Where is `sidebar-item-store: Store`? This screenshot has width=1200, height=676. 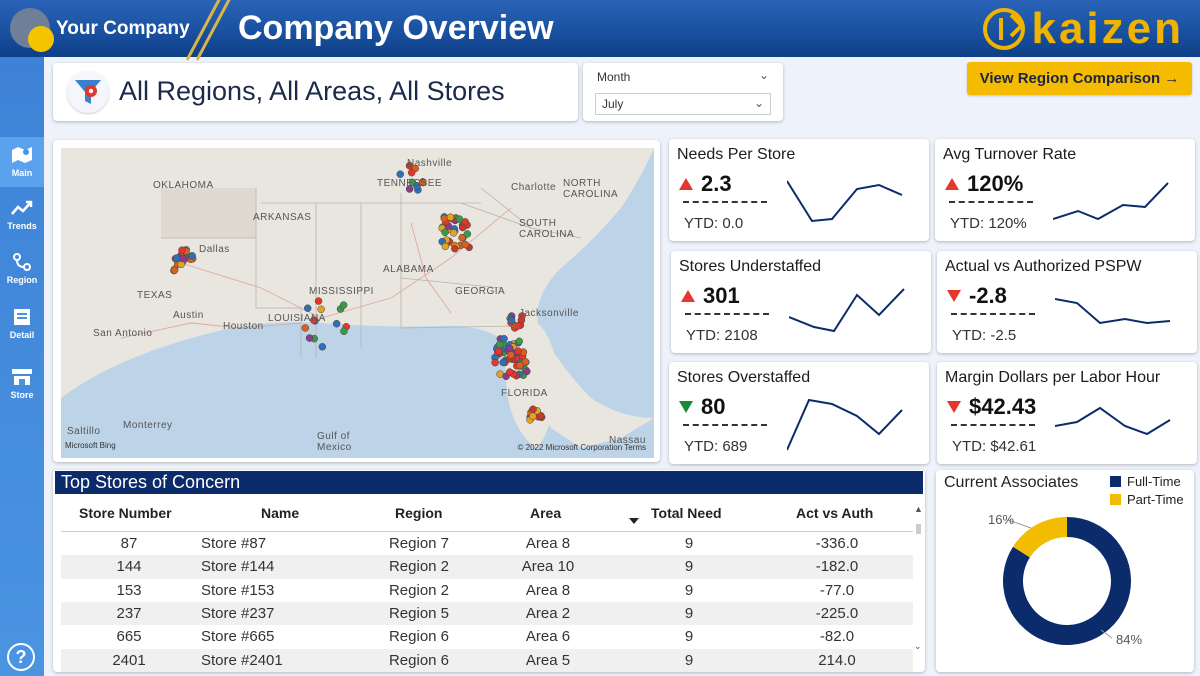 sidebar-item-store: Store is located at coordinates (22, 384).